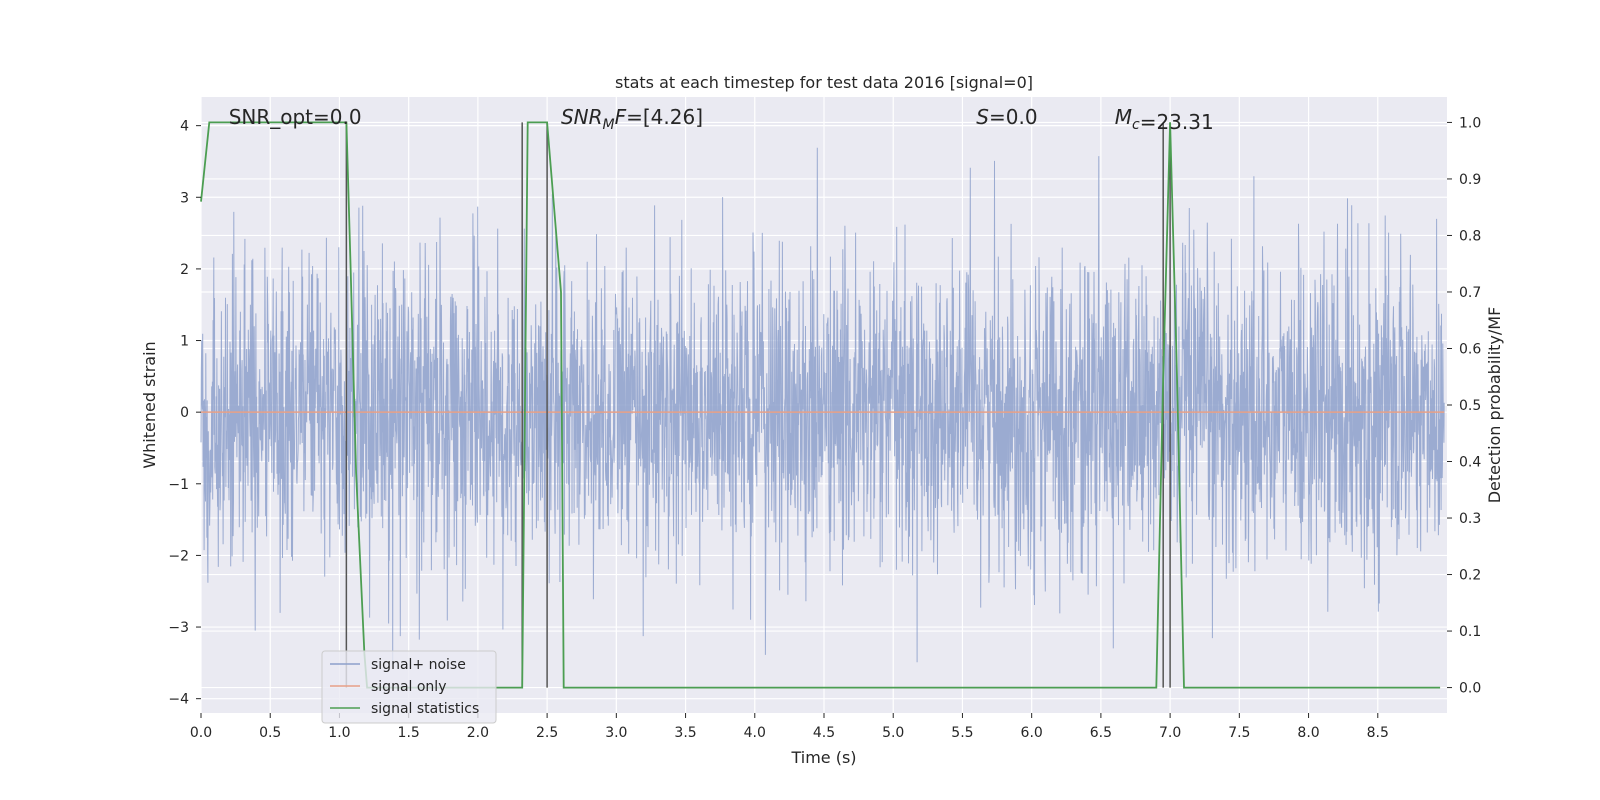  What do you see at coordinates (685, 733) in the screenshot?
I see `x-tick-label: 3.5` at bounding box center [685, 733].